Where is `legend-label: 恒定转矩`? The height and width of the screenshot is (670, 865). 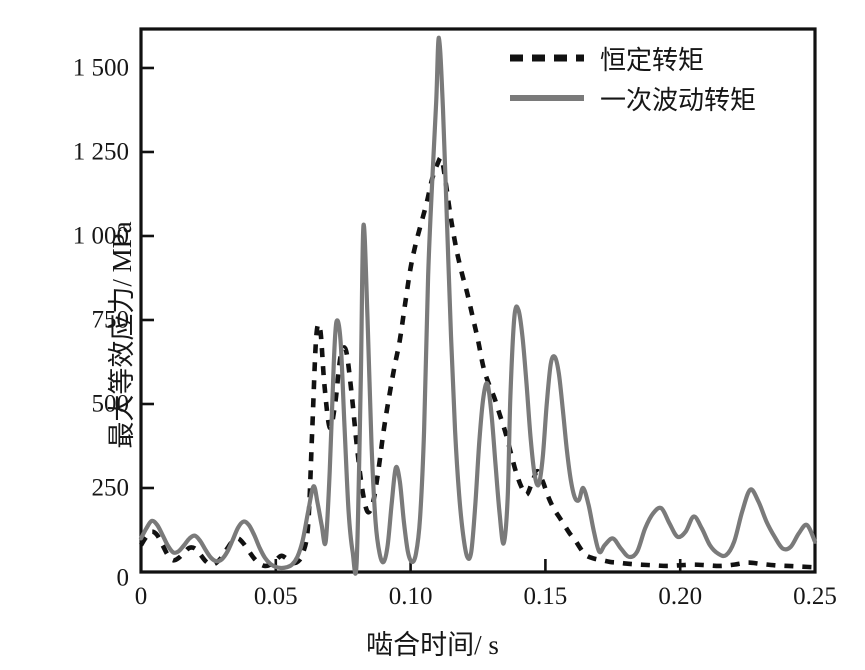
legend-label: 恒定转矩 is located at coordinates (652, 60).